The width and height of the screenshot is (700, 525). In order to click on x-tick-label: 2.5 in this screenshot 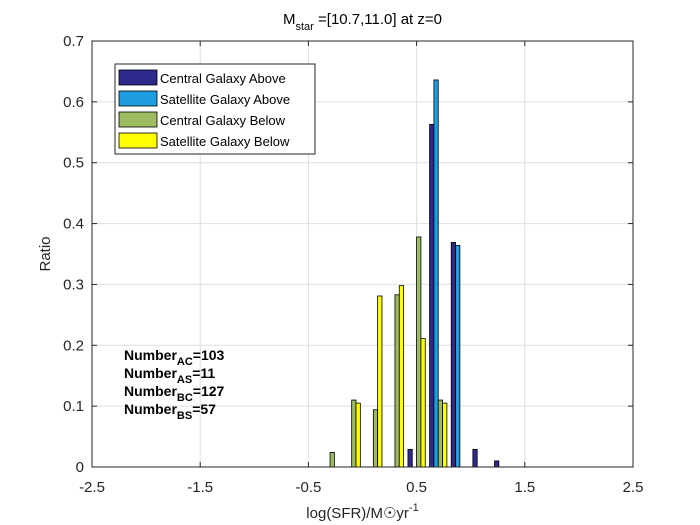, I will do `click(633, 487)`.